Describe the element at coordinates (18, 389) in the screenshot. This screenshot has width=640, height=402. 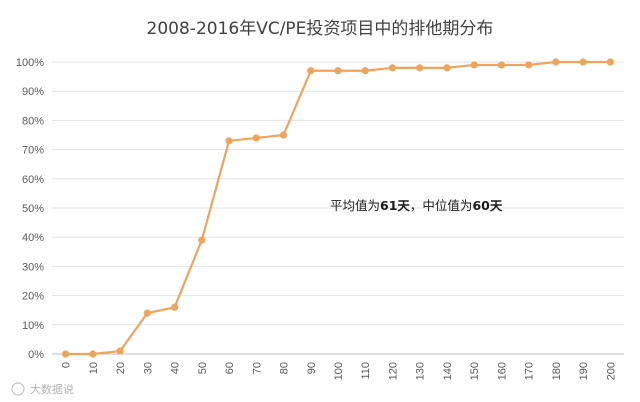
I see `watermark-logo-icon` at that location.